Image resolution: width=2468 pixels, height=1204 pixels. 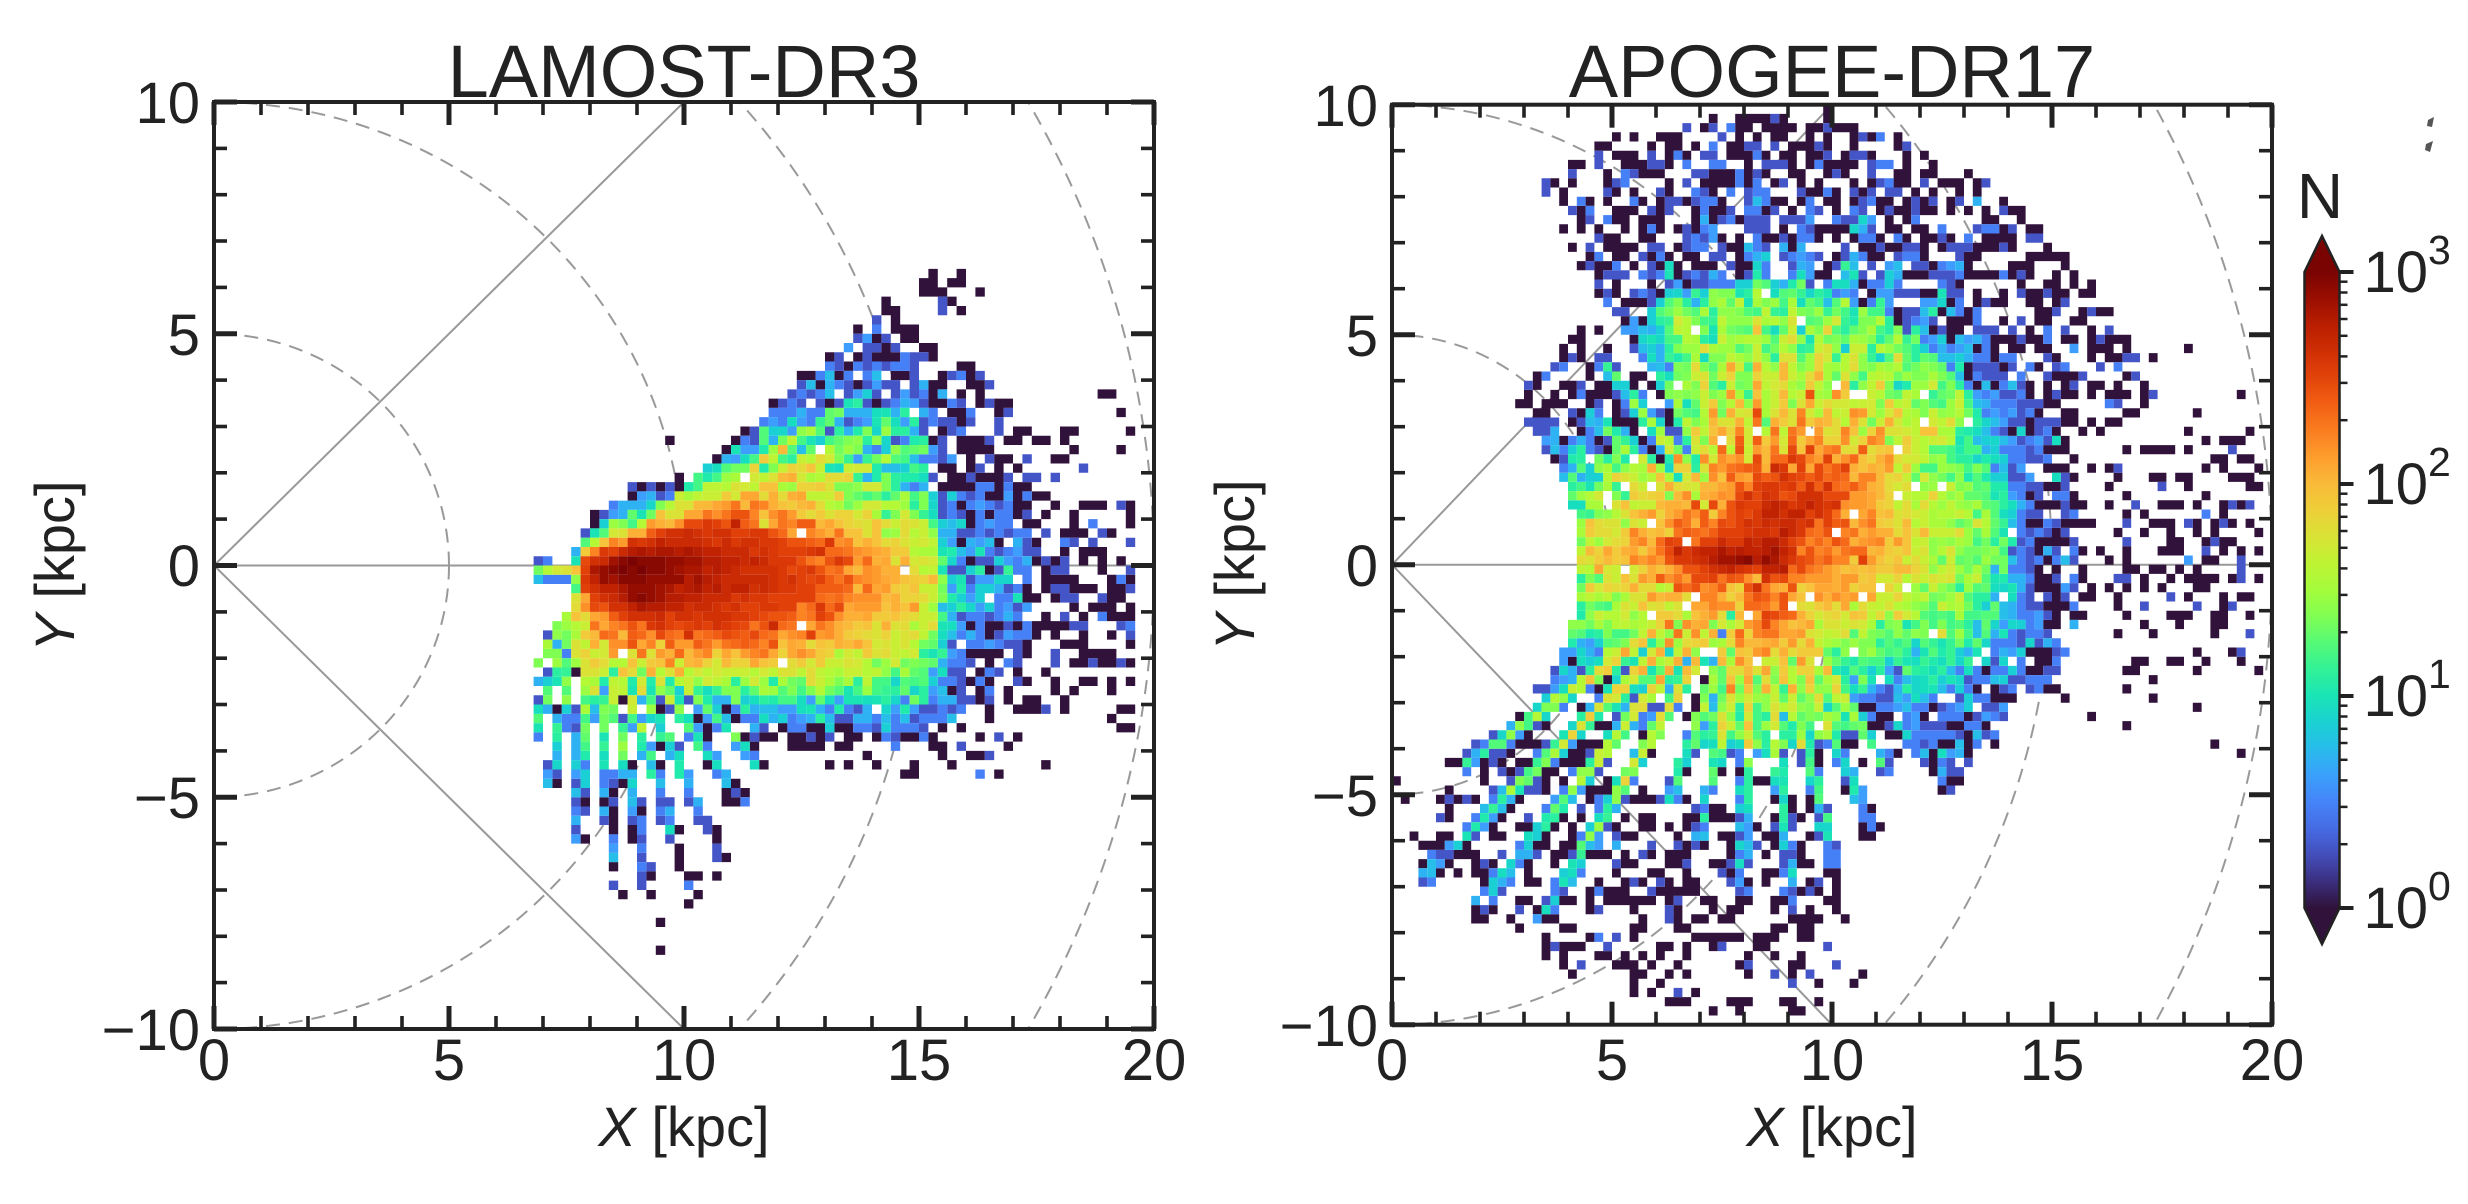 I want to click on svg-text: LAMOST-DR3, so click(x=684, y=71).